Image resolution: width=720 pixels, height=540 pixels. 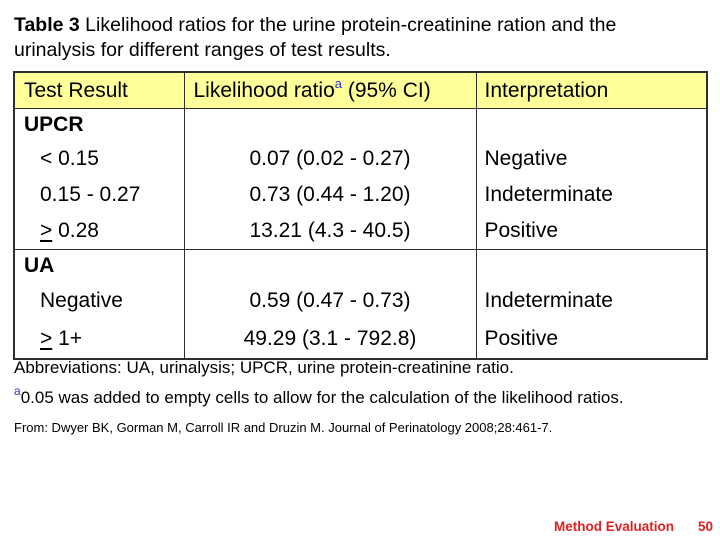 What do you see at coordinates (329, 159) in the screenshot?
I see `ratio-cell: 0.07 (0.02 - 0.27)` at bounding box center [329, 159].